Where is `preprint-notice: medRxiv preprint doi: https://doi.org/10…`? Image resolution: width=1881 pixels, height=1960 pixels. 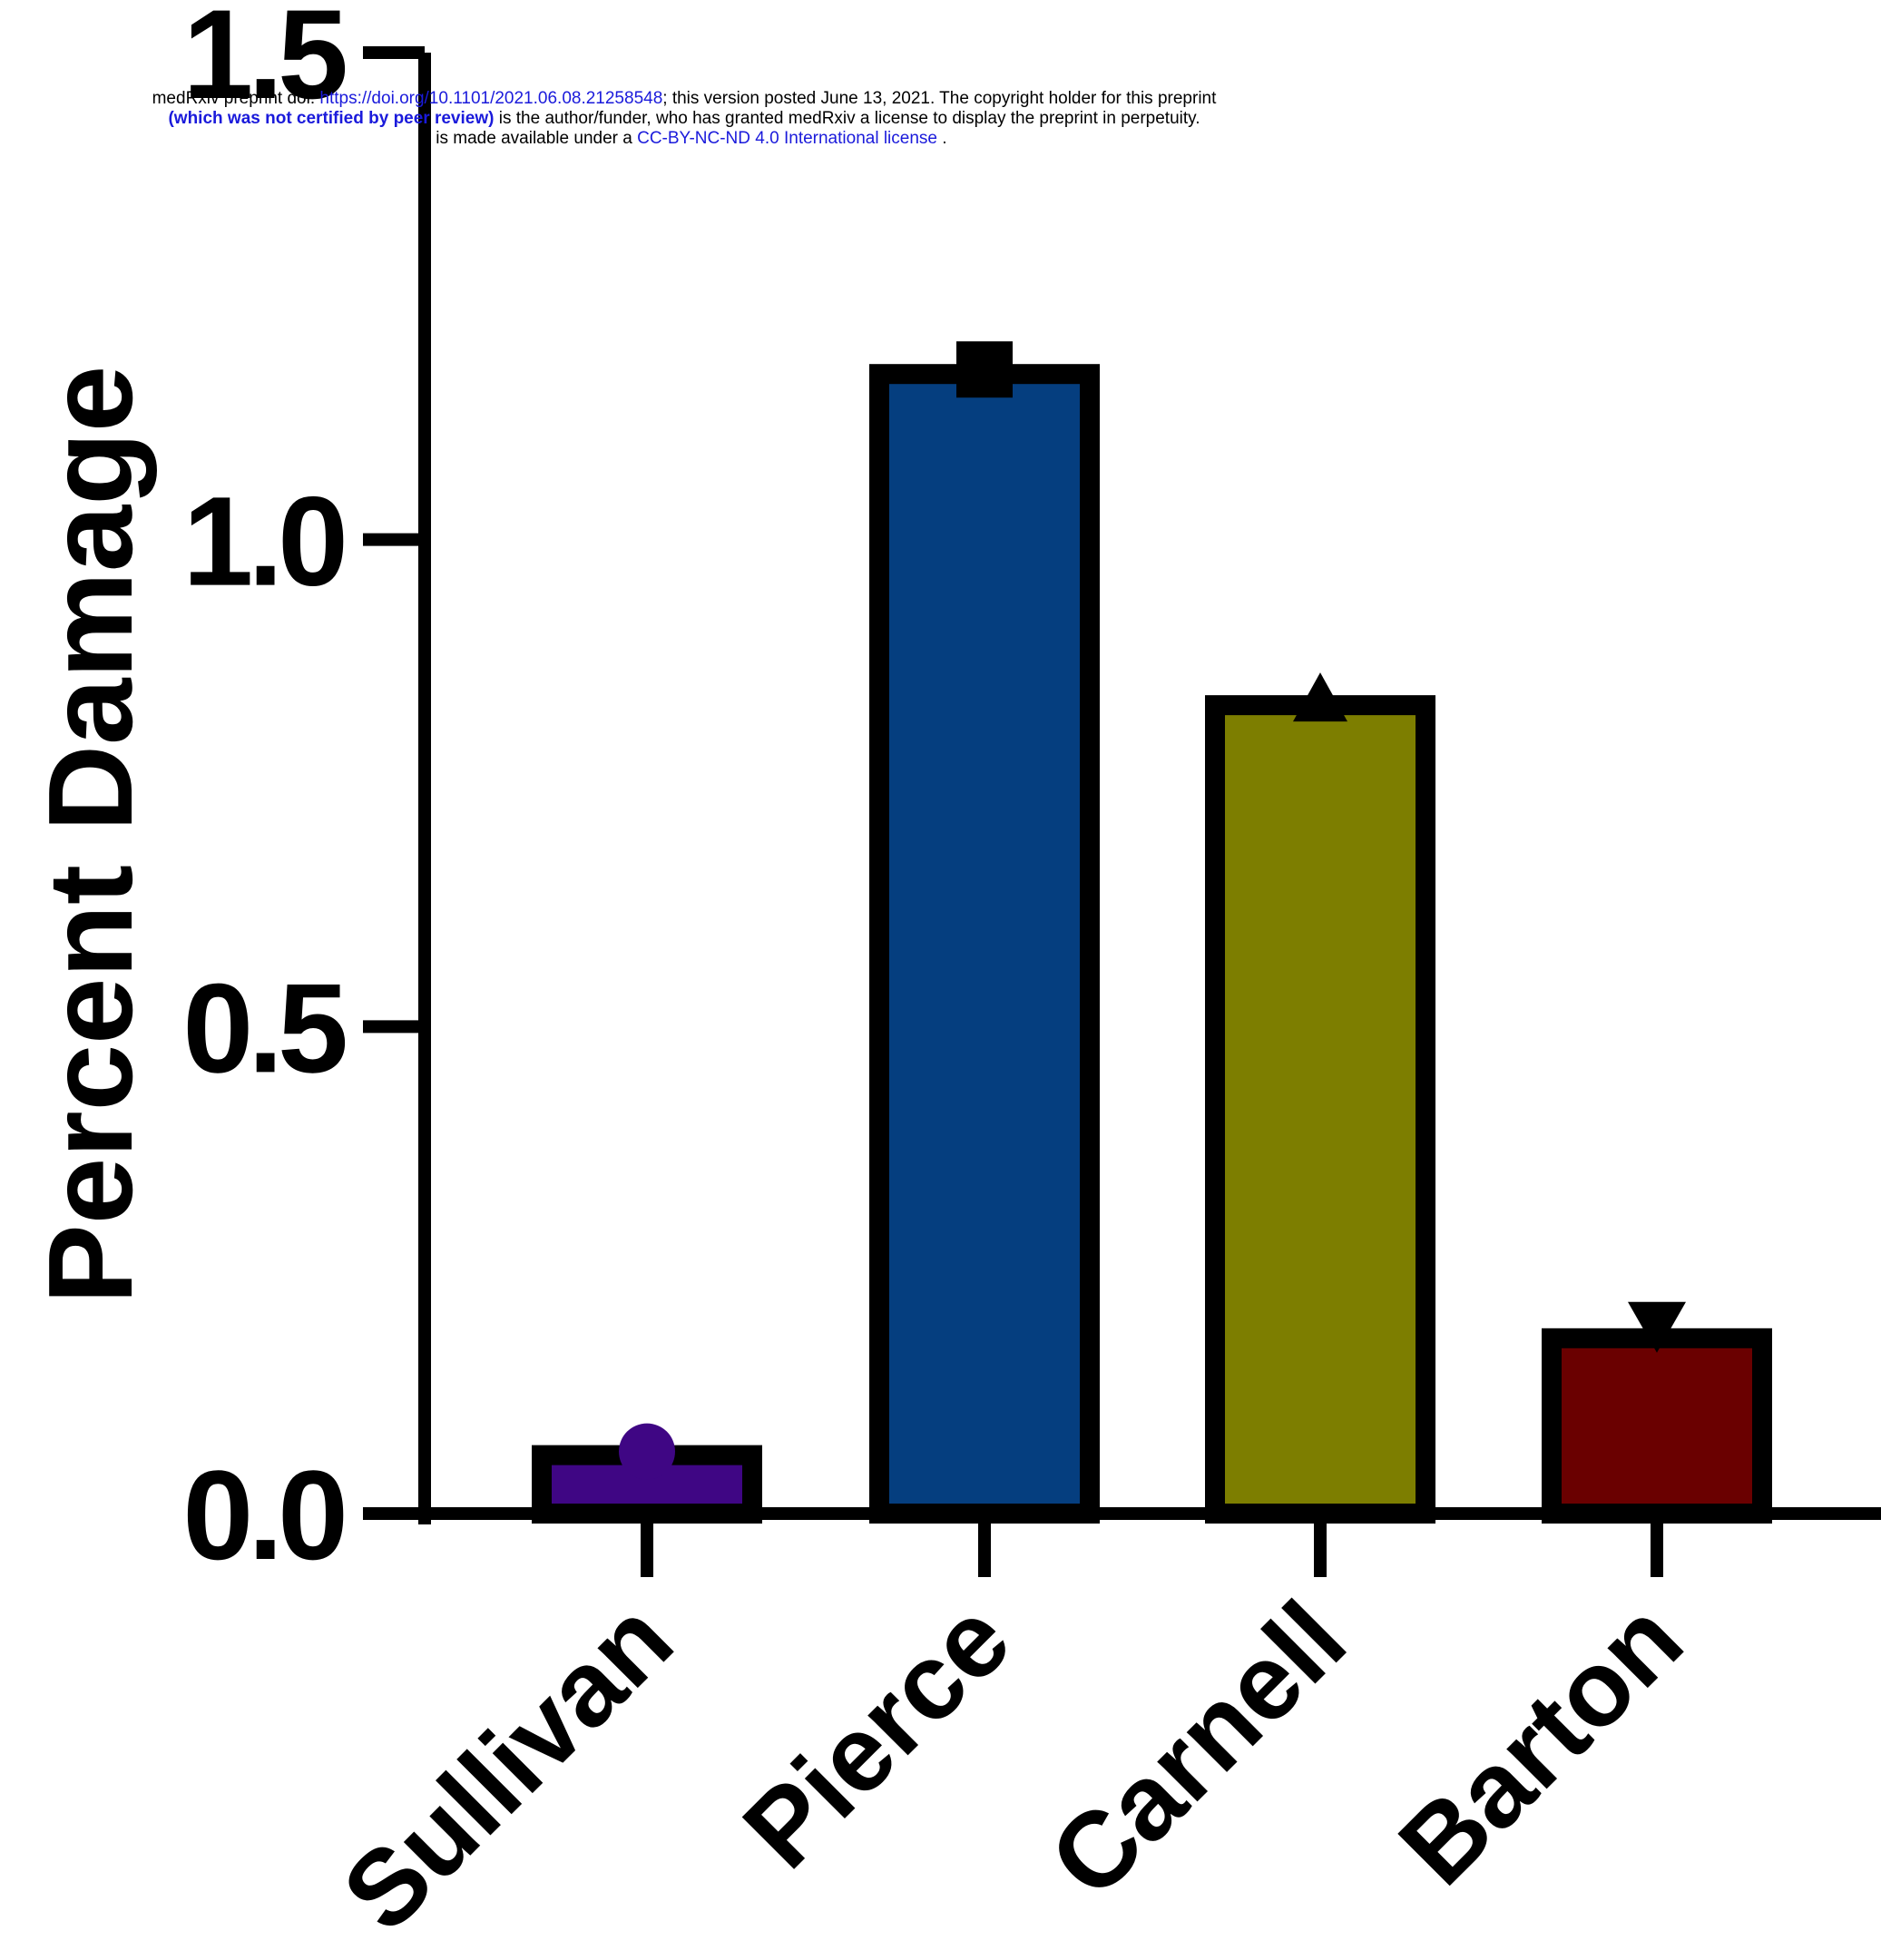 preprint-notice: medRxiv preprint doi: https://doi.org/10… is located at coordinates (684, 119).